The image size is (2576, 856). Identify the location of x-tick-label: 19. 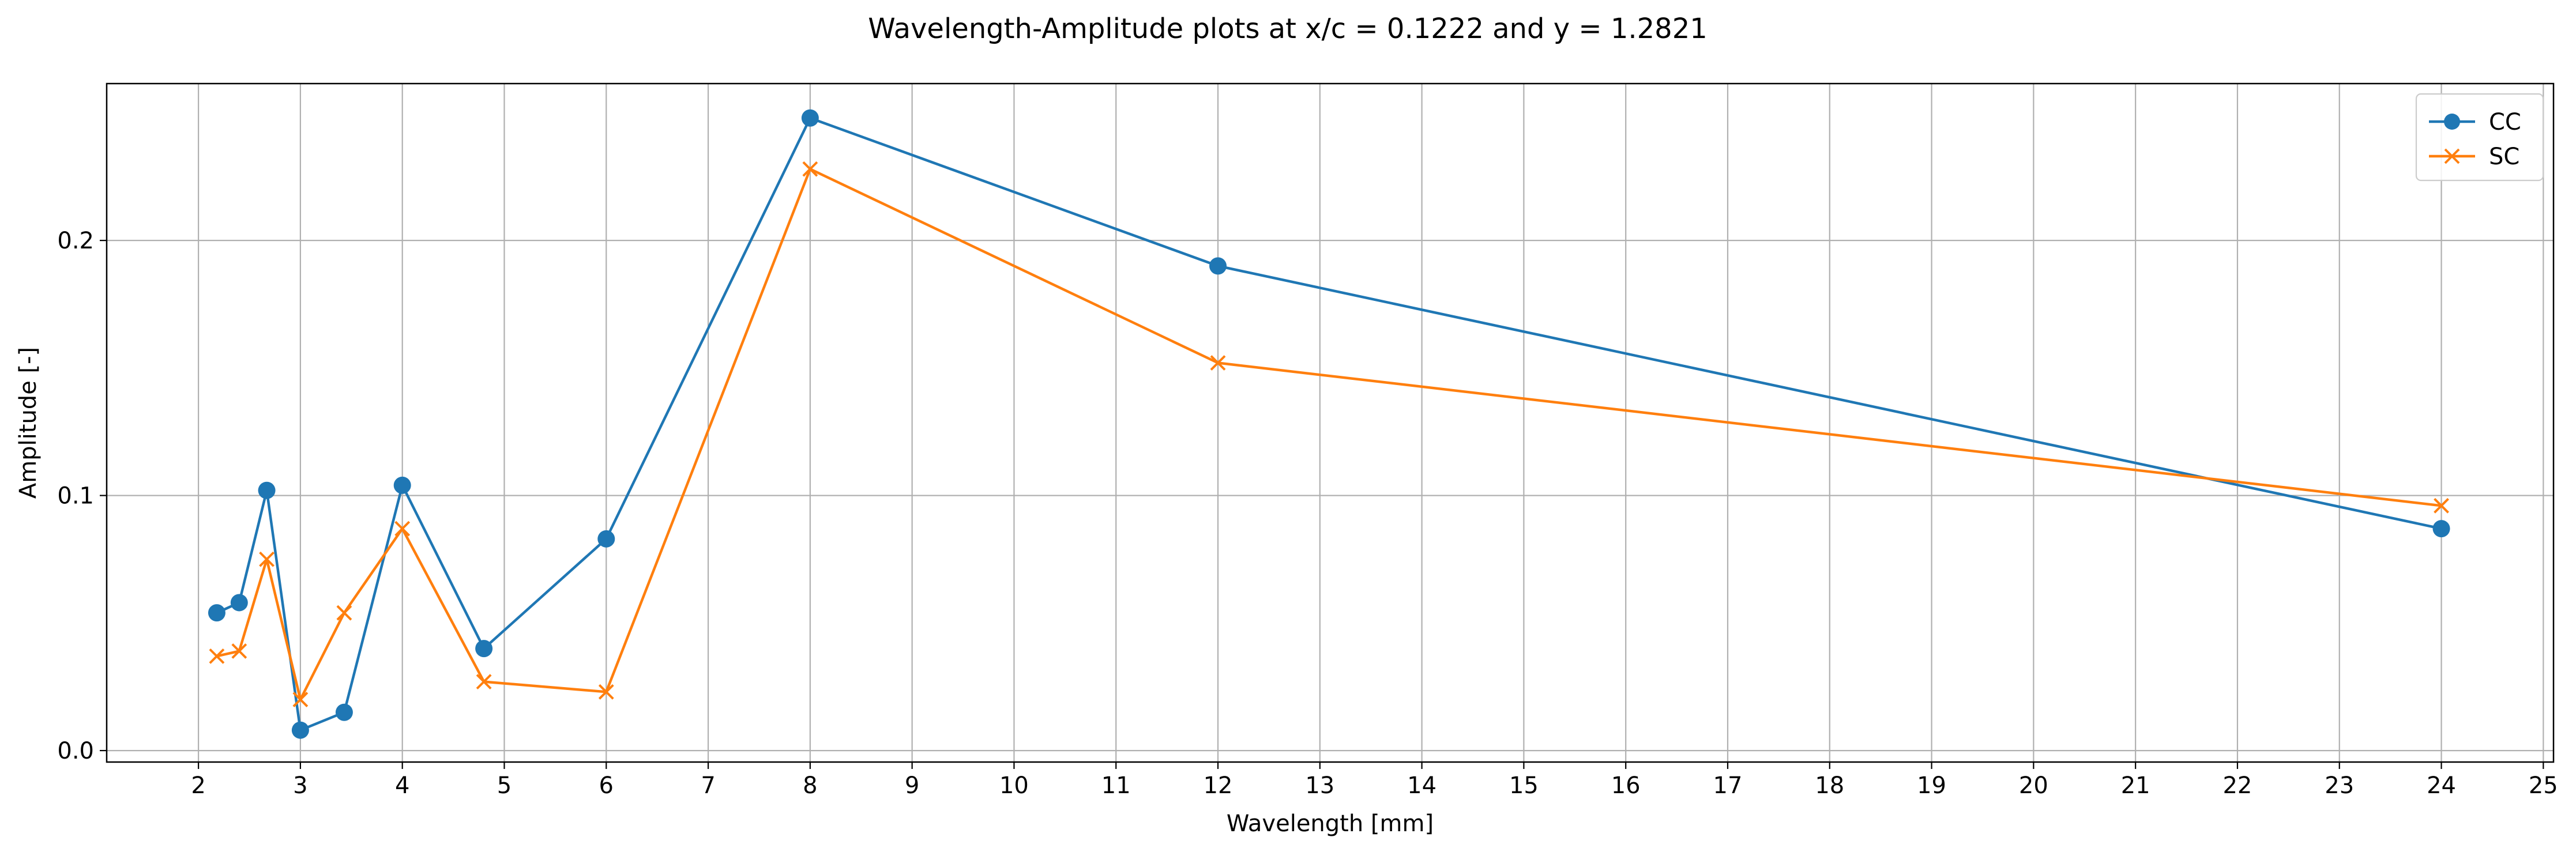
(1931, 785).